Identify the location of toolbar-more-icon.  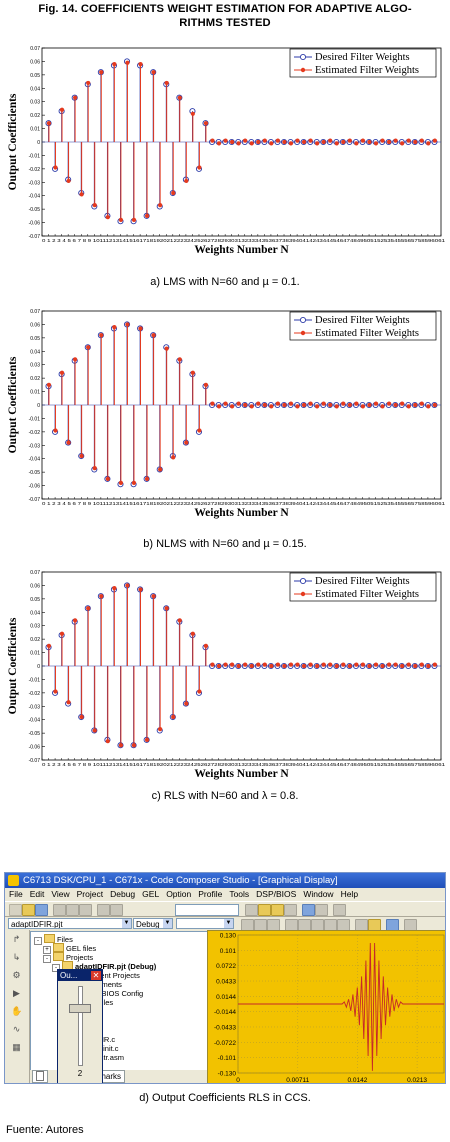
(339, 910).